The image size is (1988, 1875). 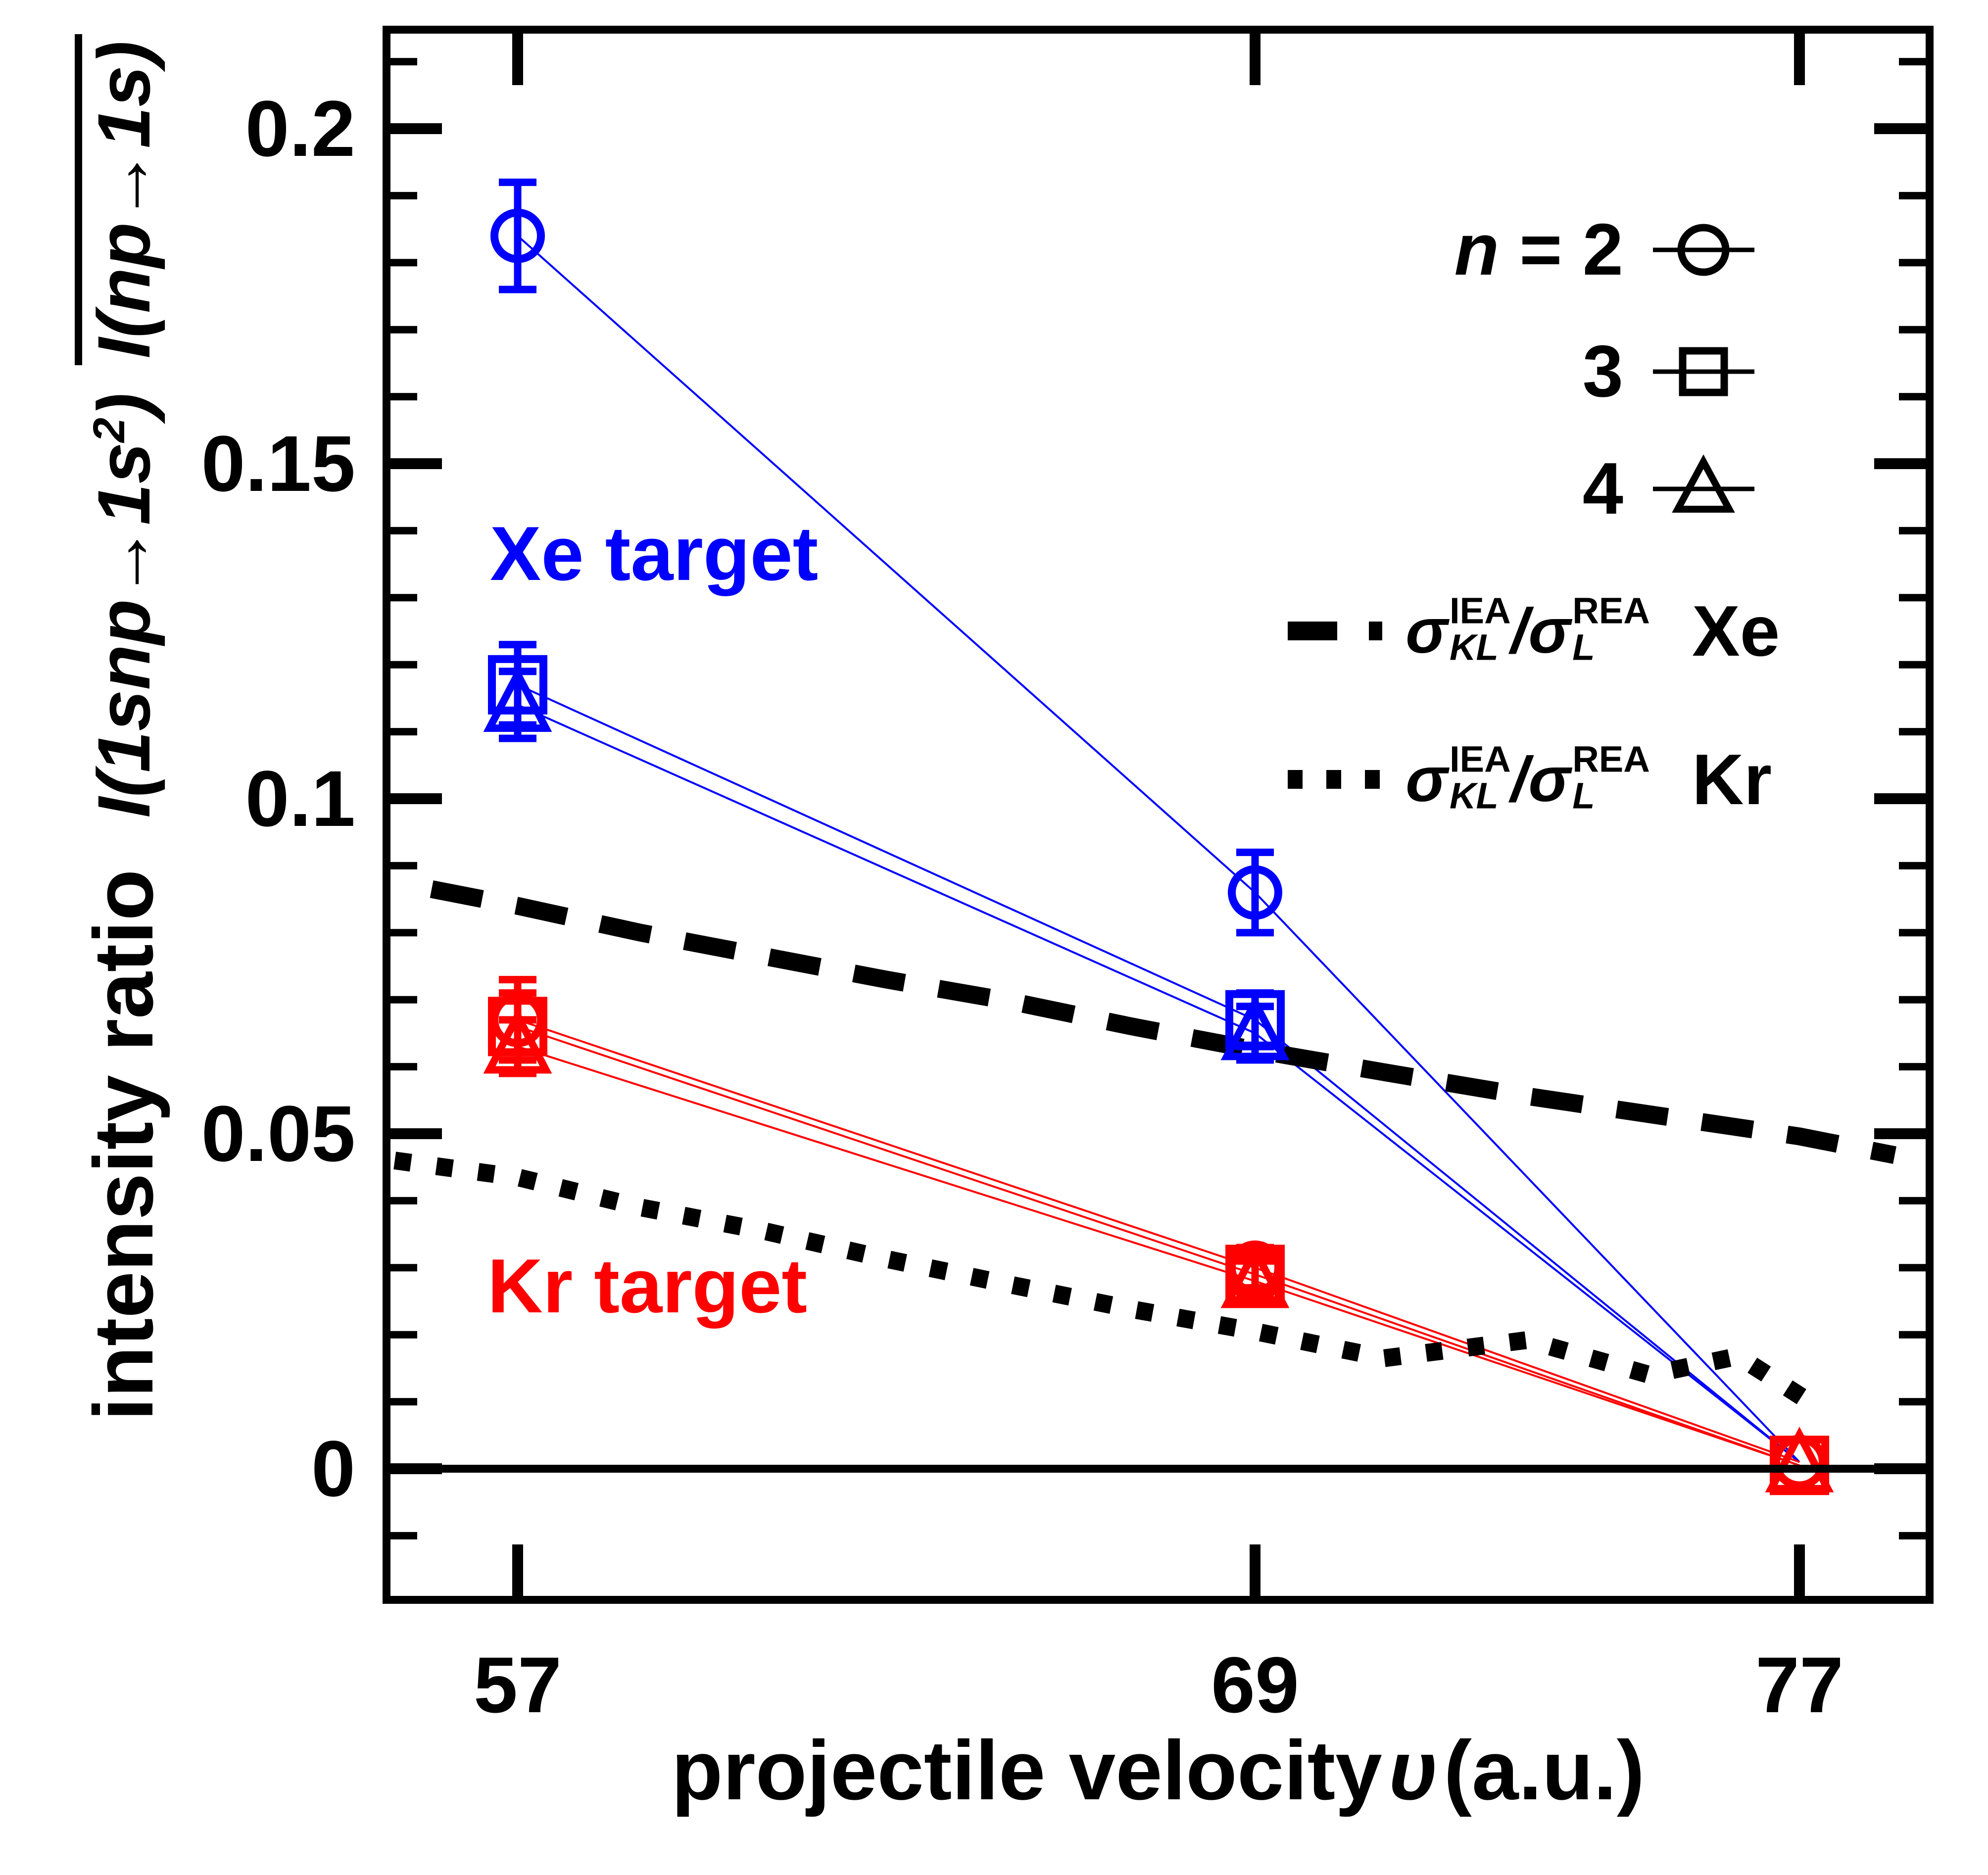 I want to click on sigma-formula-xe: σ IEA KL / σ REA L Xe, so click(x=1593, y=631).